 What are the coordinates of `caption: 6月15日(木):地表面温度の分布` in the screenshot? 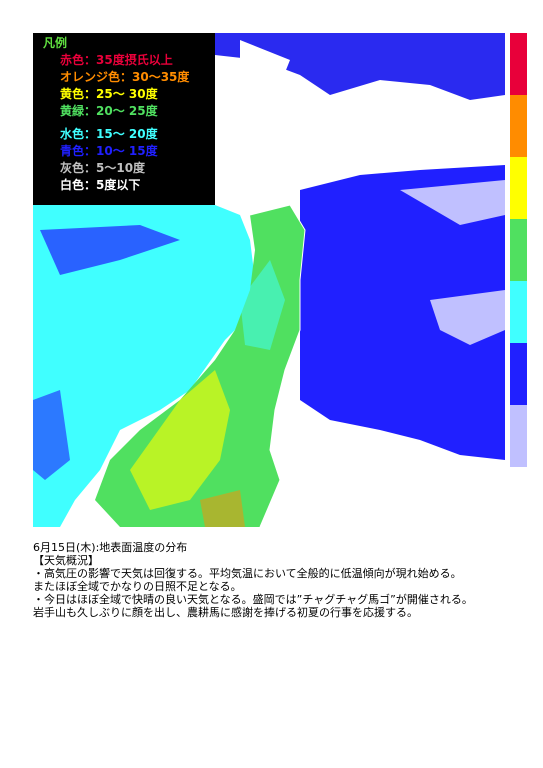 It's located at (110, 547).